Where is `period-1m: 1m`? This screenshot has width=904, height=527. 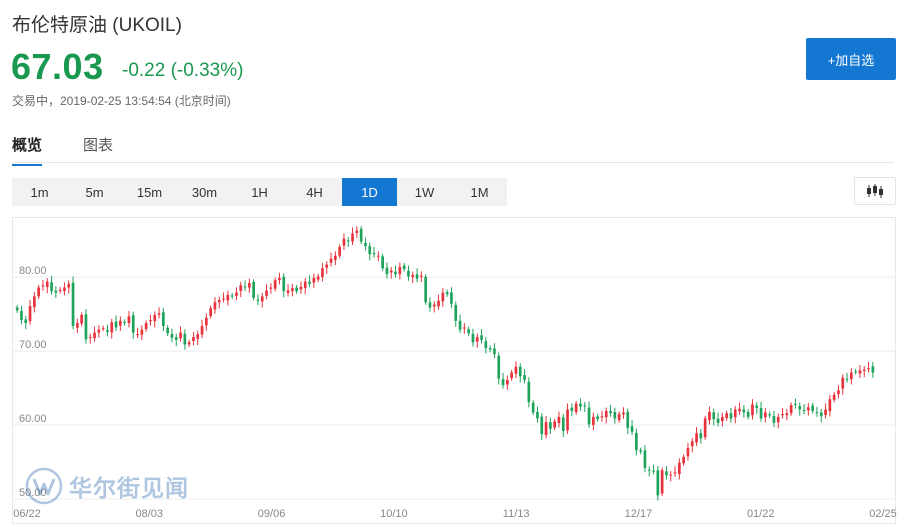 period-1m: 1m is located at coordinates (39, 192).